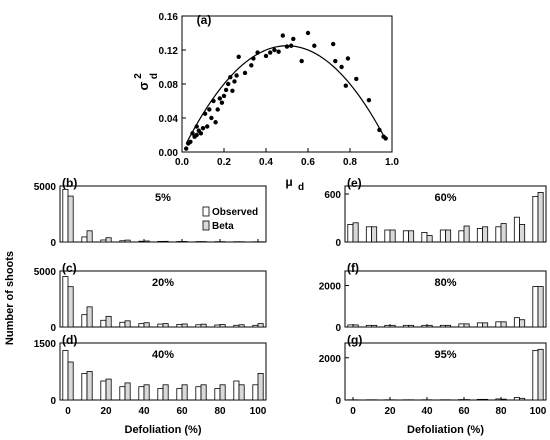  I want to click on y-tick-label: 1500, so click(45, 344).